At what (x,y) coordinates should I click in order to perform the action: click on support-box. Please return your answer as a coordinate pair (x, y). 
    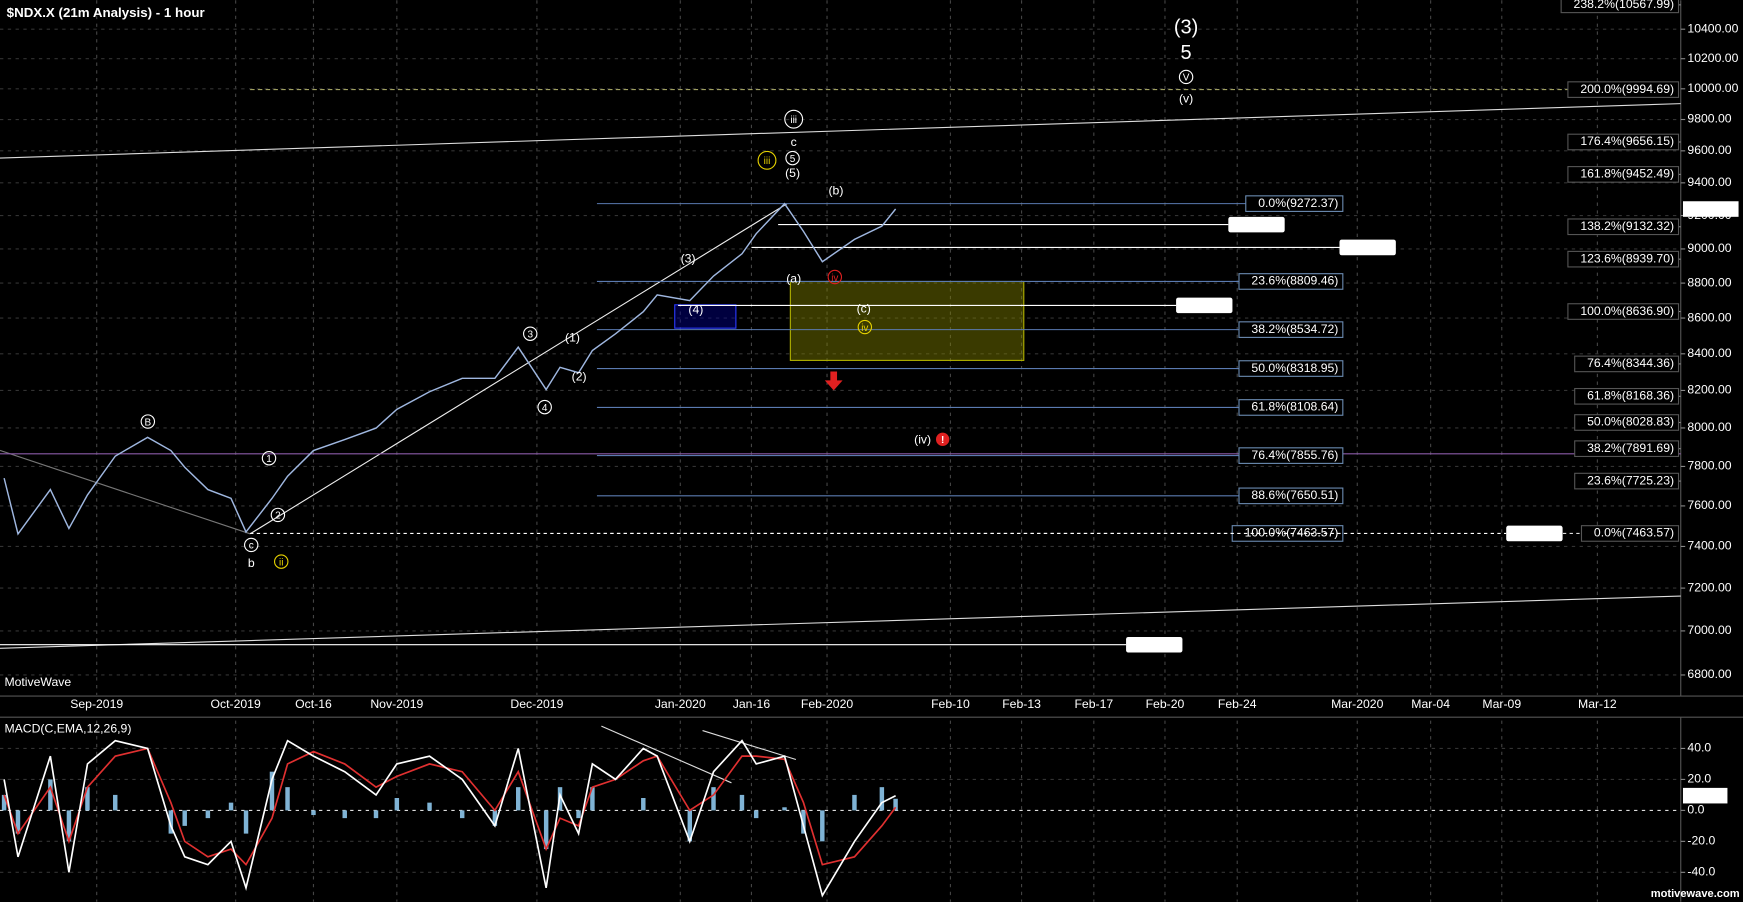
    Looking at the image, I should click on (705, 316).